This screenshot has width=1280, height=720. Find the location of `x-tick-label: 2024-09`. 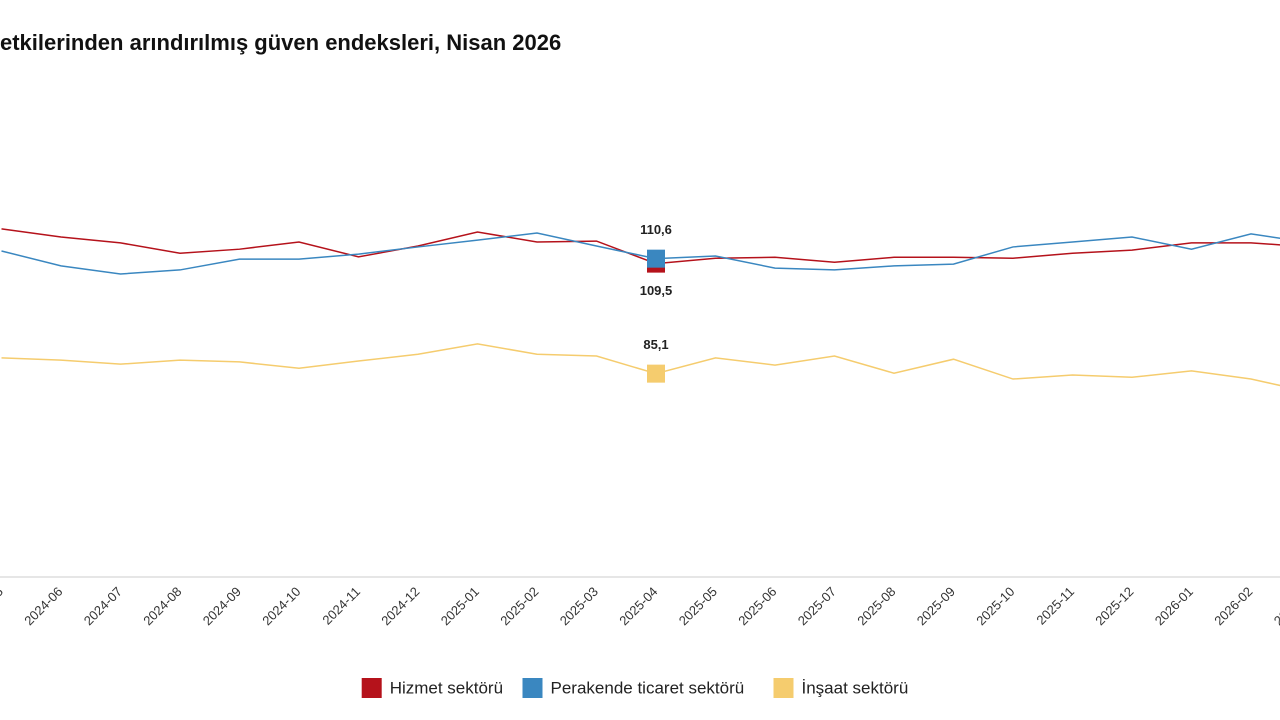

x-tick-label: 2024-09 is located at coordinates (222, 606).